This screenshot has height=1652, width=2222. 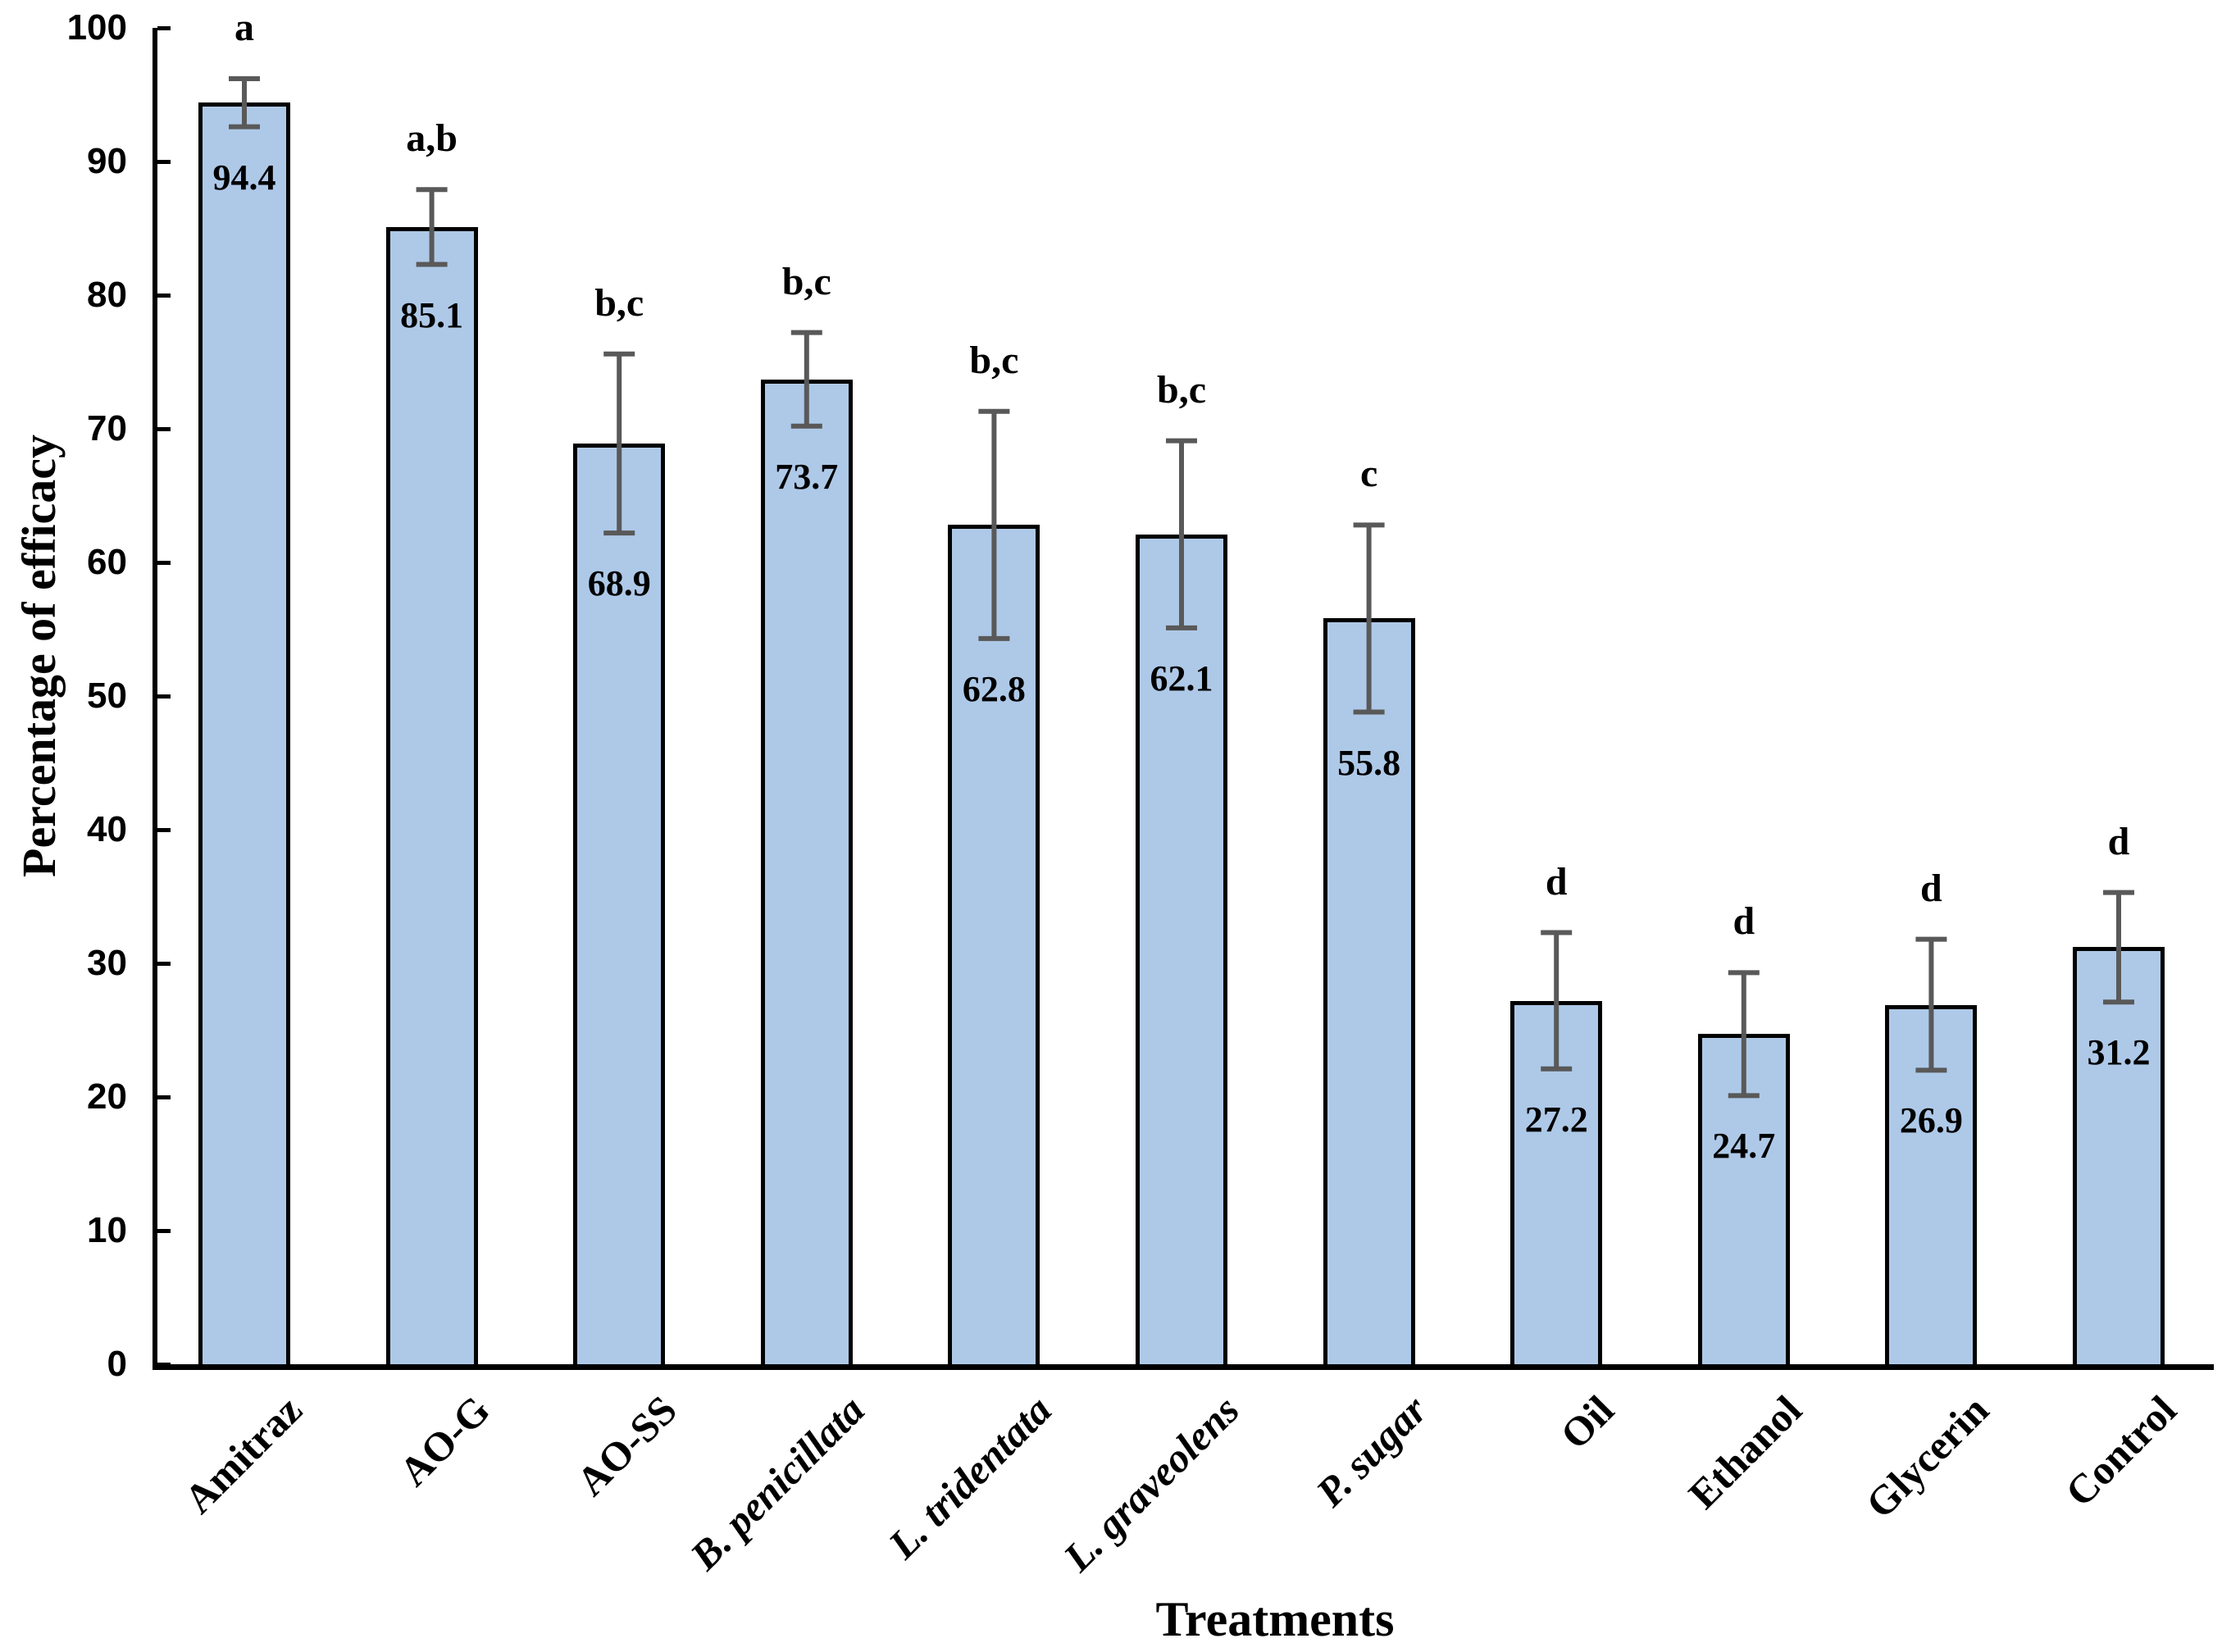 I want to click on bar-value-label: 27.2, so click(x=1556, y=1119).